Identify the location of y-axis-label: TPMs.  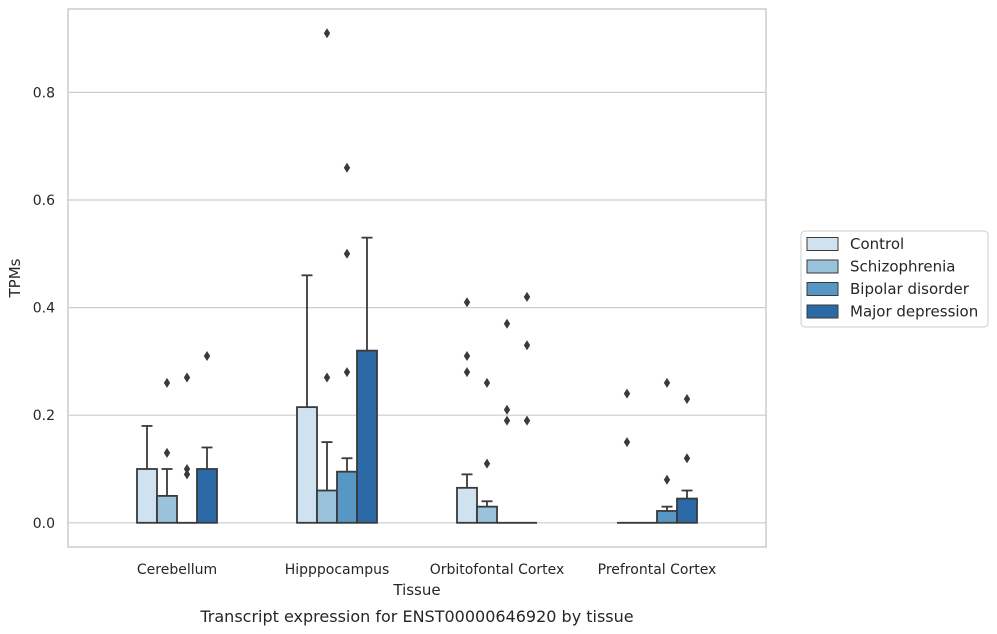
(15, 278).